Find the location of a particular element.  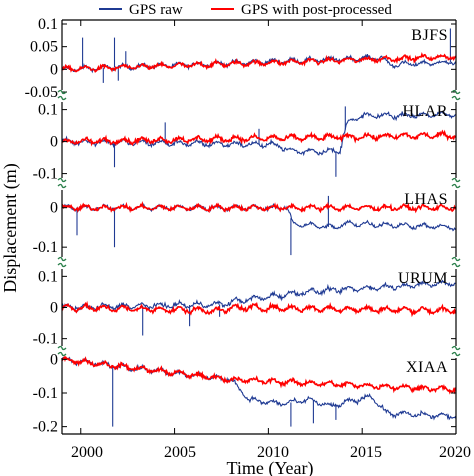

x-tick-label: 2010 is located at coordinates (273, 452).